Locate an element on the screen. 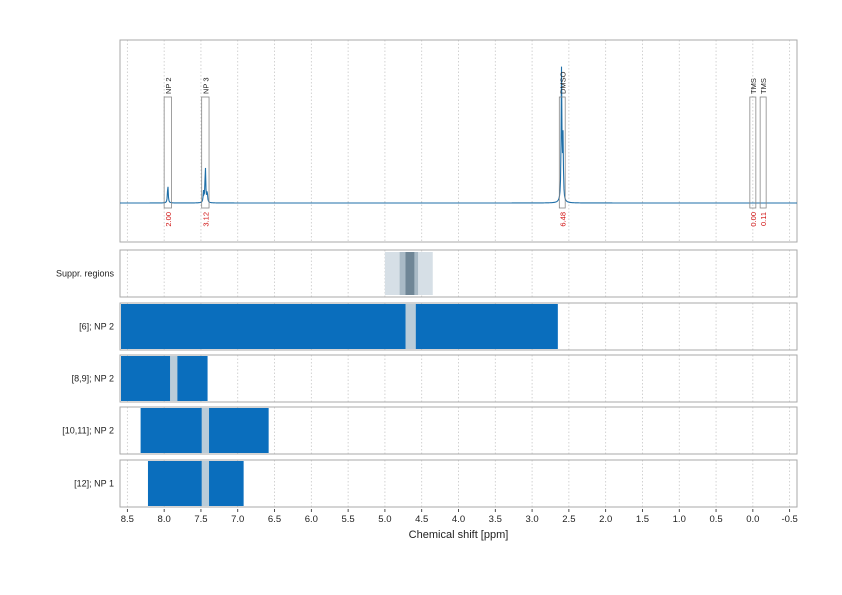 Image resolution: width=842 pixels, height=595 pixels. row-label: [10,11]; NP 2 is located at coordinates (88, 431).